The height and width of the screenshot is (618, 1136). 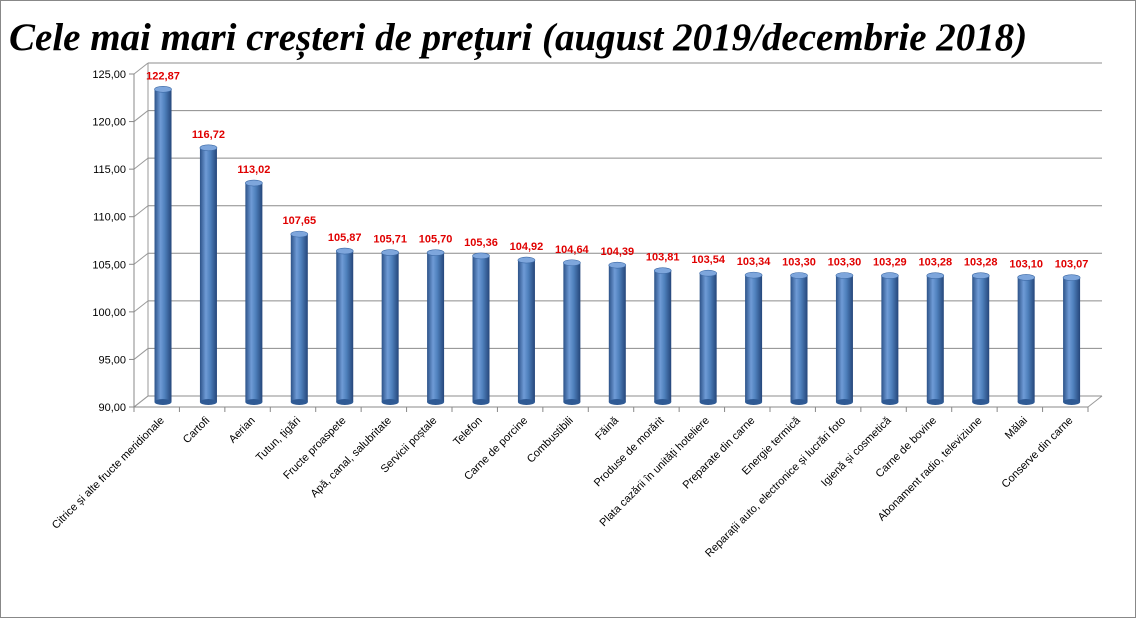 What do you see at coordinates (196, 430) in the screenshot?
I see `x-category-label: Cartofi` at bounding box center [196, 430].